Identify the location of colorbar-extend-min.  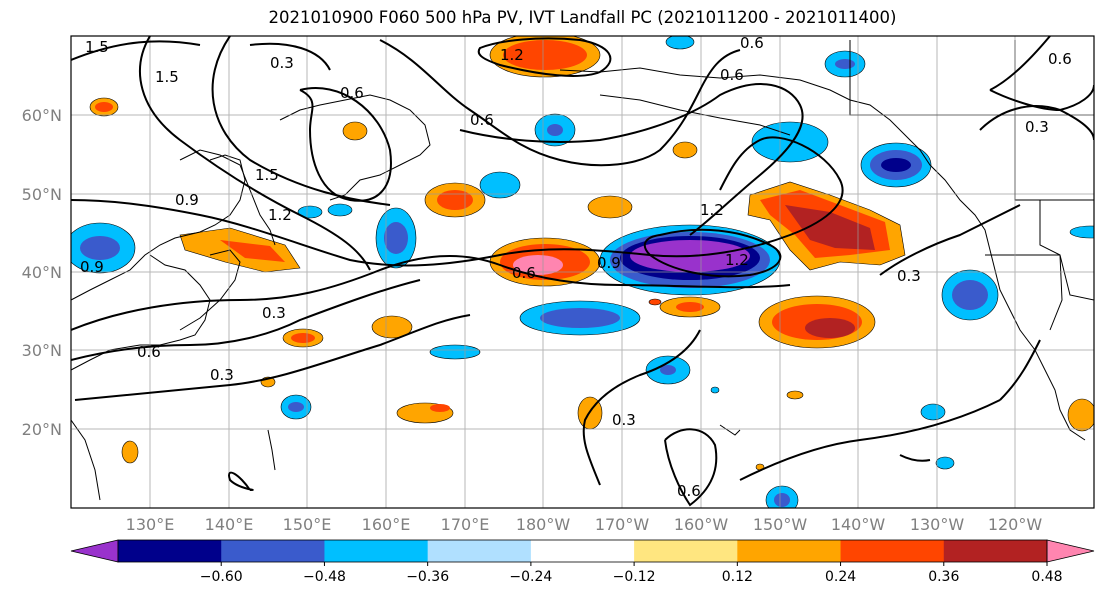
(94, 551).